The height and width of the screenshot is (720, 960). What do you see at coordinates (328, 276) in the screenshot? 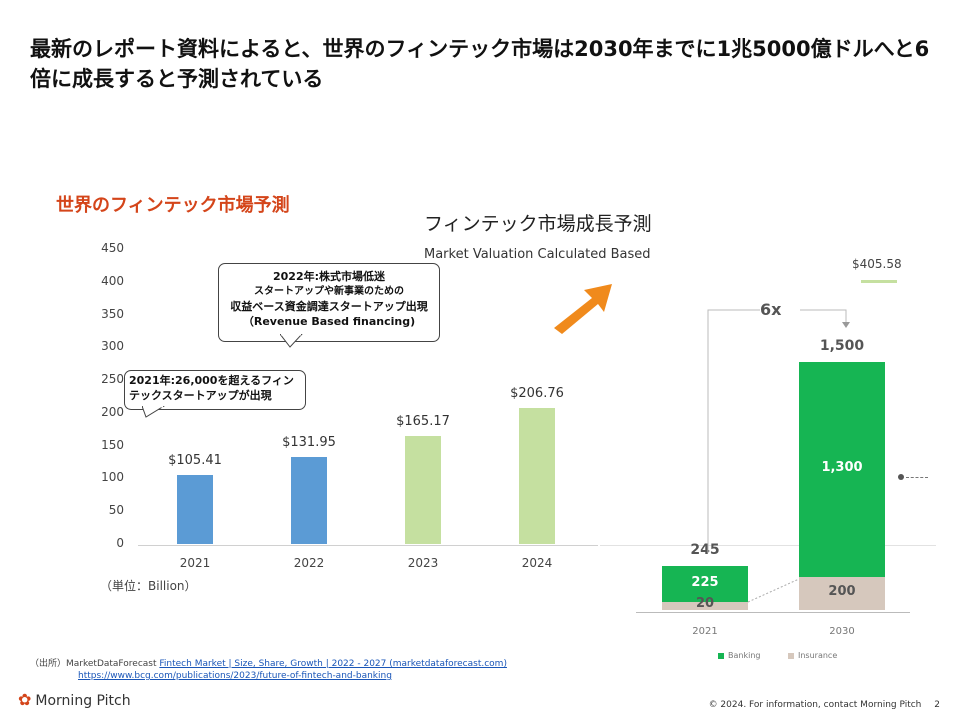
I see `callout-2022-line1: 2022年:株式市場低迷` at bounding box center [328, 276].